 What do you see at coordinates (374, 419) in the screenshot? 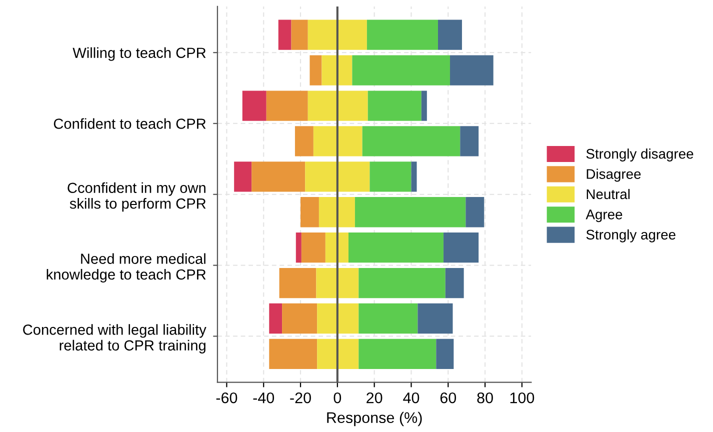
I see `x-axis-title: Response (%)` at bounding box center [374, 419].